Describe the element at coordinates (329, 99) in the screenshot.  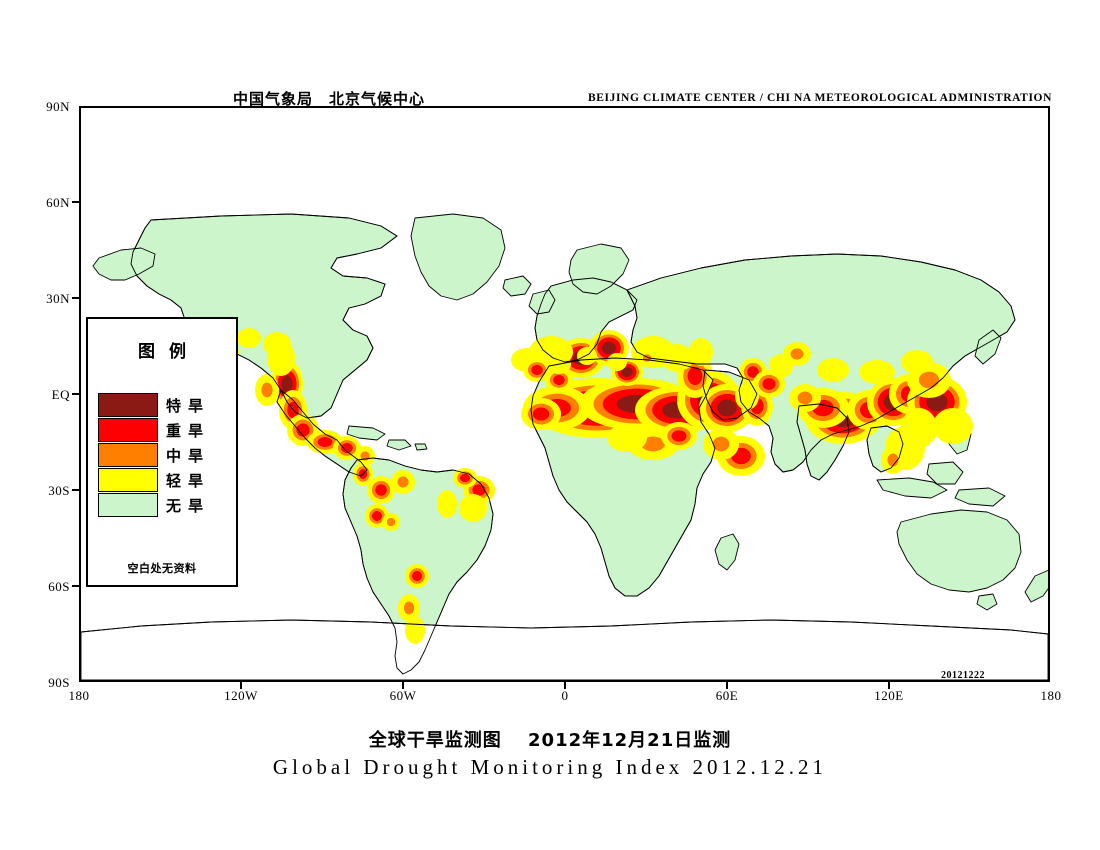
I see `agency-header-chinese: 中国气象局 北京气候中心` at that location.